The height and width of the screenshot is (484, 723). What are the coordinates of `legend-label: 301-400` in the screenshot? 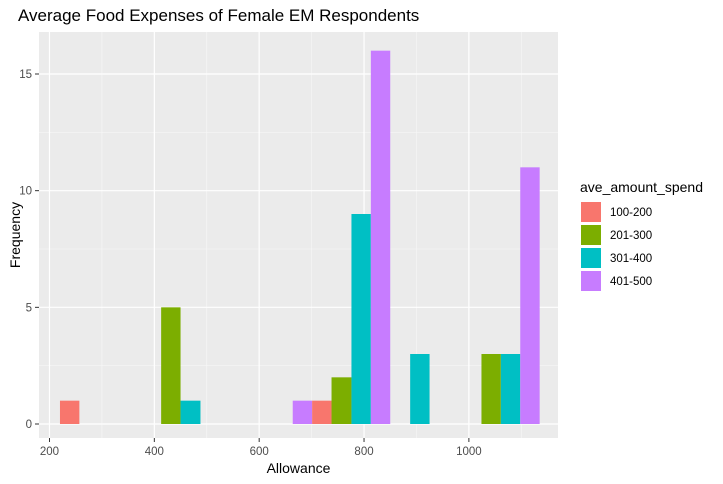 It's located at (631, 259).